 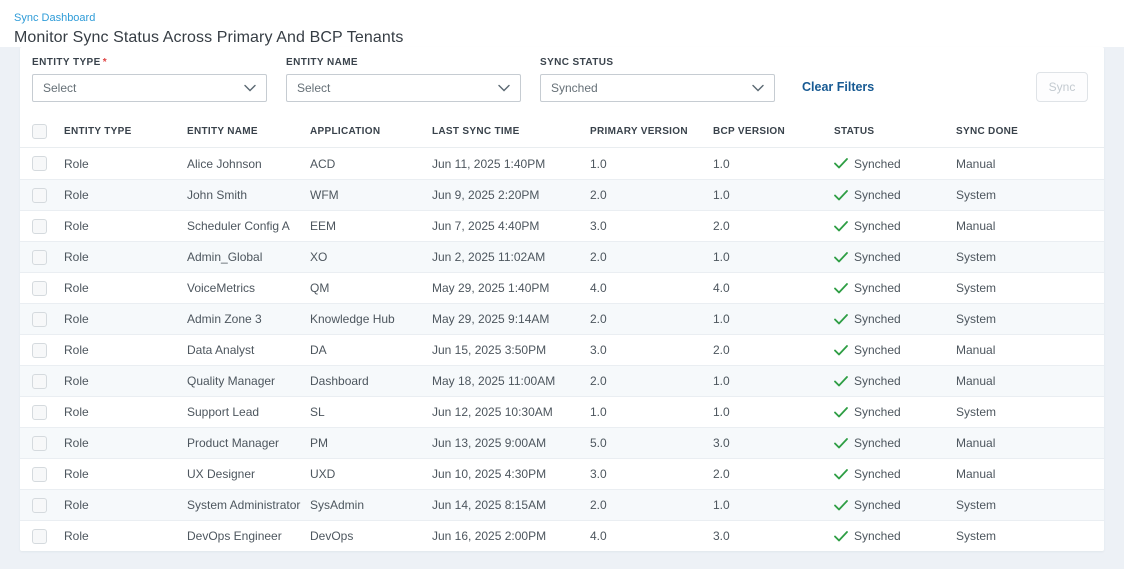 What do you see at coordinates (225, 257) in the screenshot?
I see `cell-entity-name: Admin_Global` at bounding box center [225, 257].